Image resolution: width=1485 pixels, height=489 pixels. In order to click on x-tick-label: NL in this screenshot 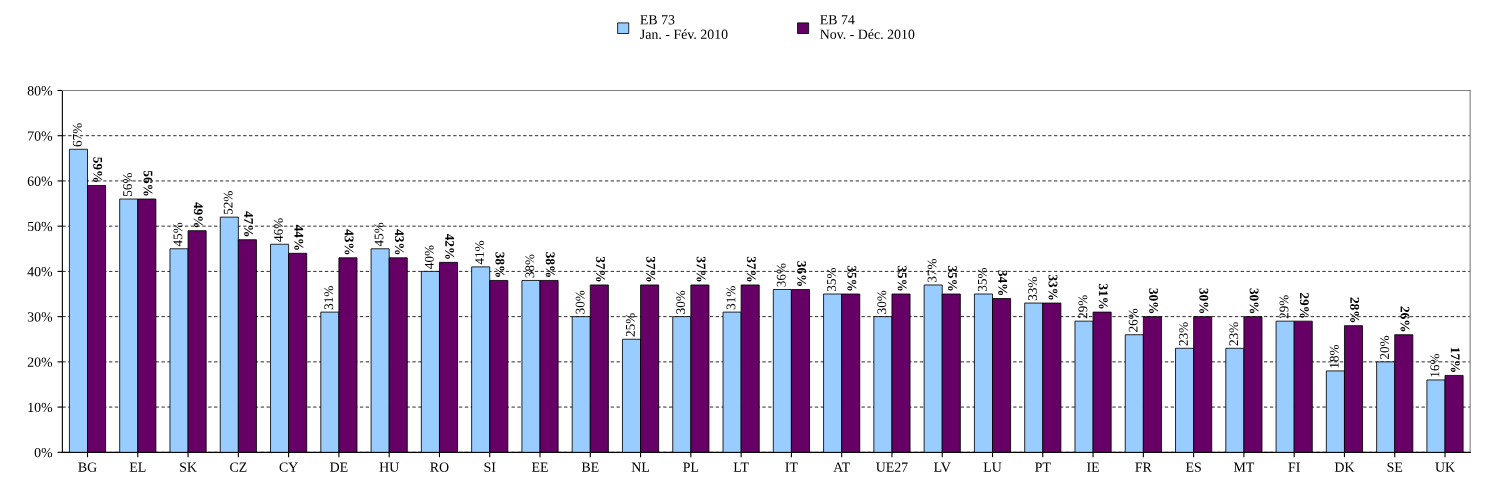, I will do `click(640, 467)`.